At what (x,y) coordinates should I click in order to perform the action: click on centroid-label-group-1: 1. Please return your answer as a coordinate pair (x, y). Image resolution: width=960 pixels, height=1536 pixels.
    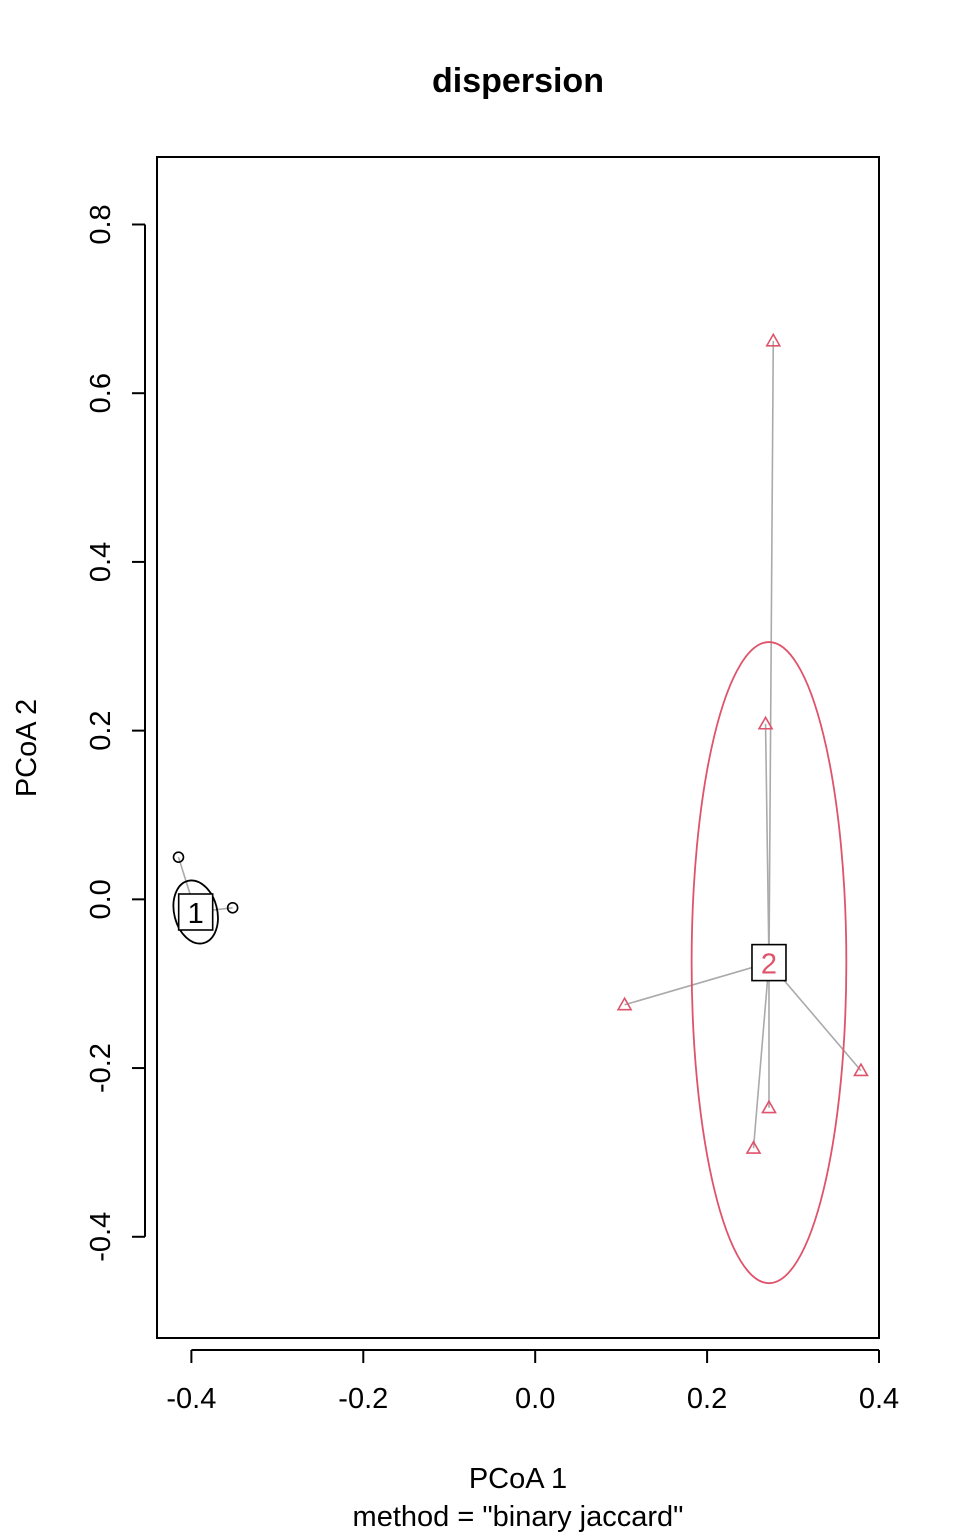
    Looking at the image, I should click on (196, 914).